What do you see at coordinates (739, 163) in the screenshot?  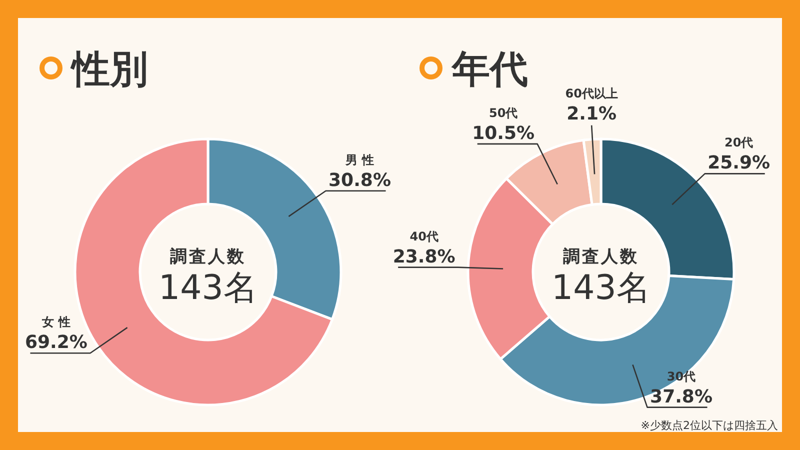 I see `data-label: 25.9%` at bounding box center [739, 163].